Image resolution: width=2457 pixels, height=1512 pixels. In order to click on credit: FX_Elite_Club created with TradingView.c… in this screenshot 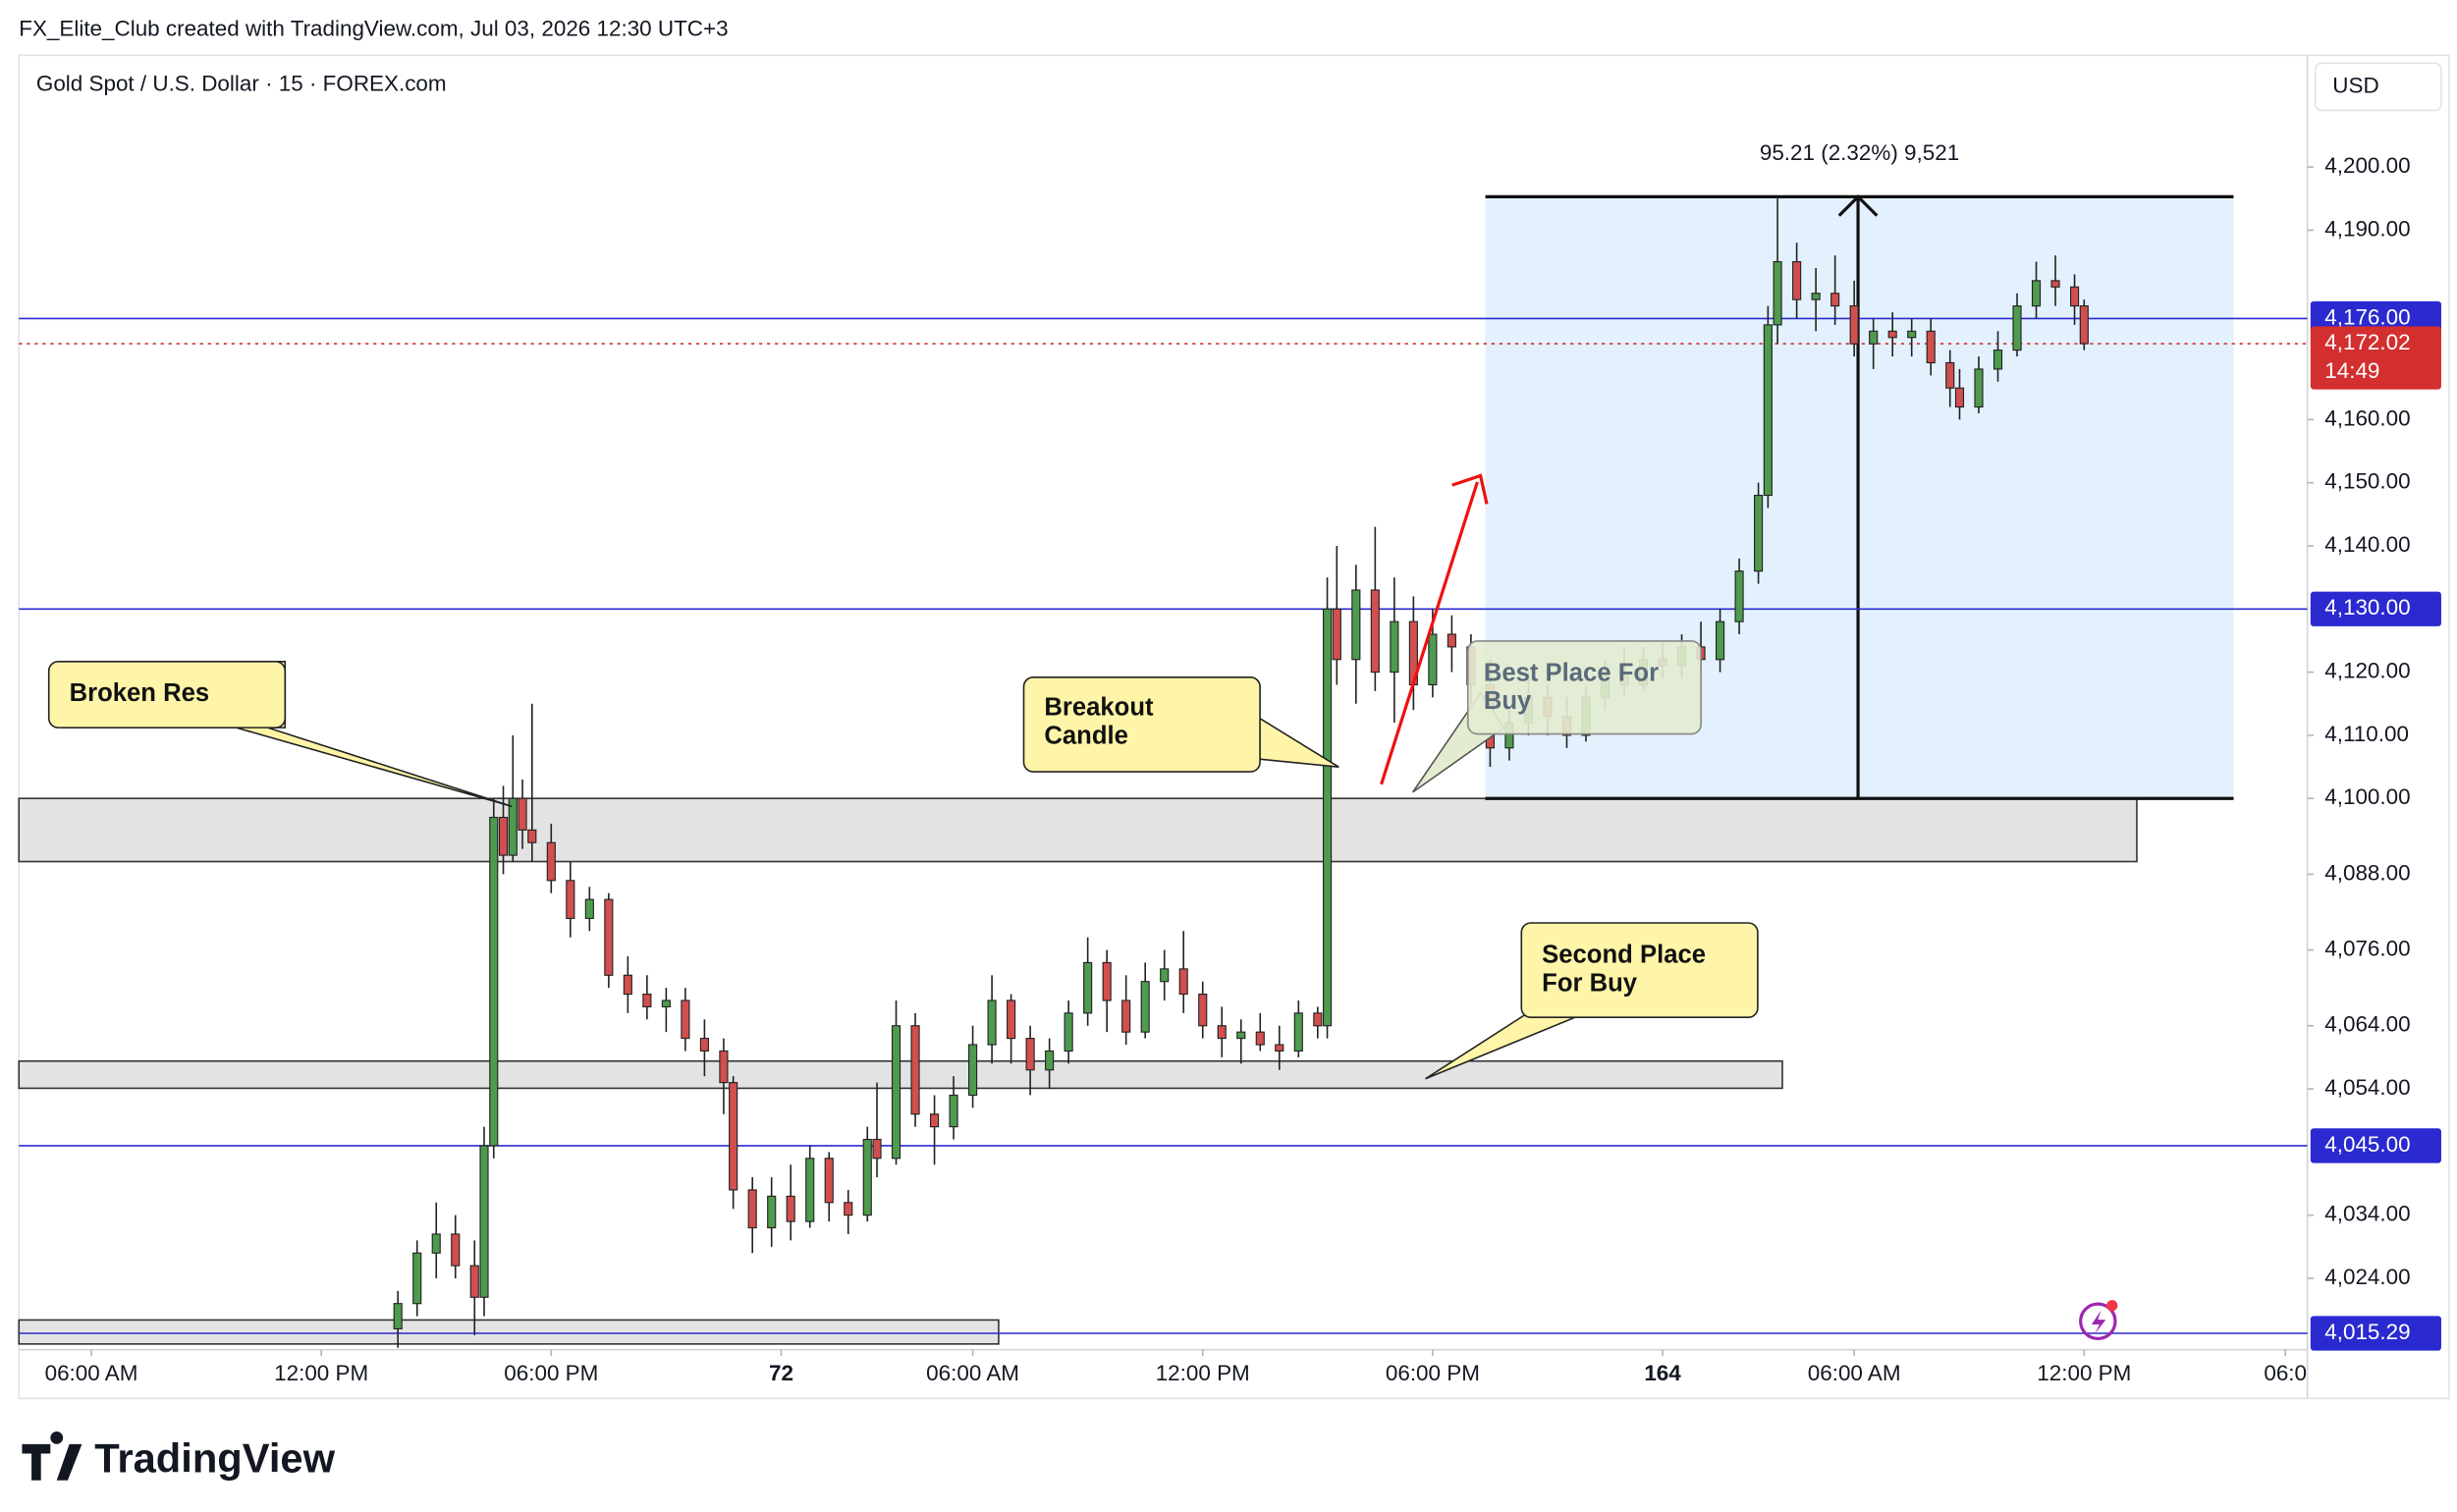, I will do `click(373, 29)`.